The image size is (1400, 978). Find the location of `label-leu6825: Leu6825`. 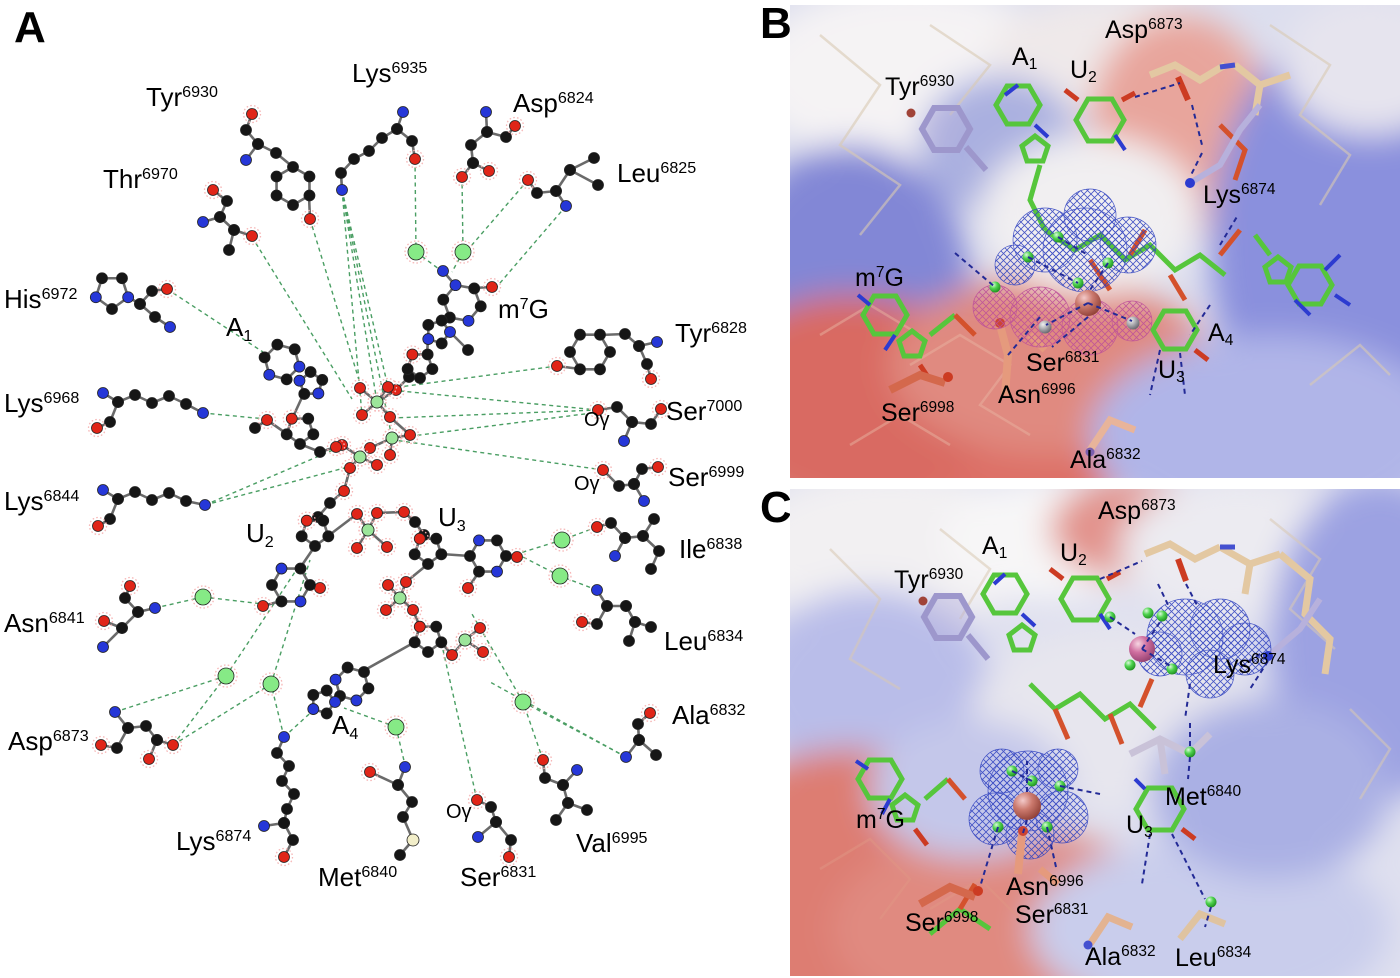

label-leu6825: Leu6825 is located at coordinates (657, 173).